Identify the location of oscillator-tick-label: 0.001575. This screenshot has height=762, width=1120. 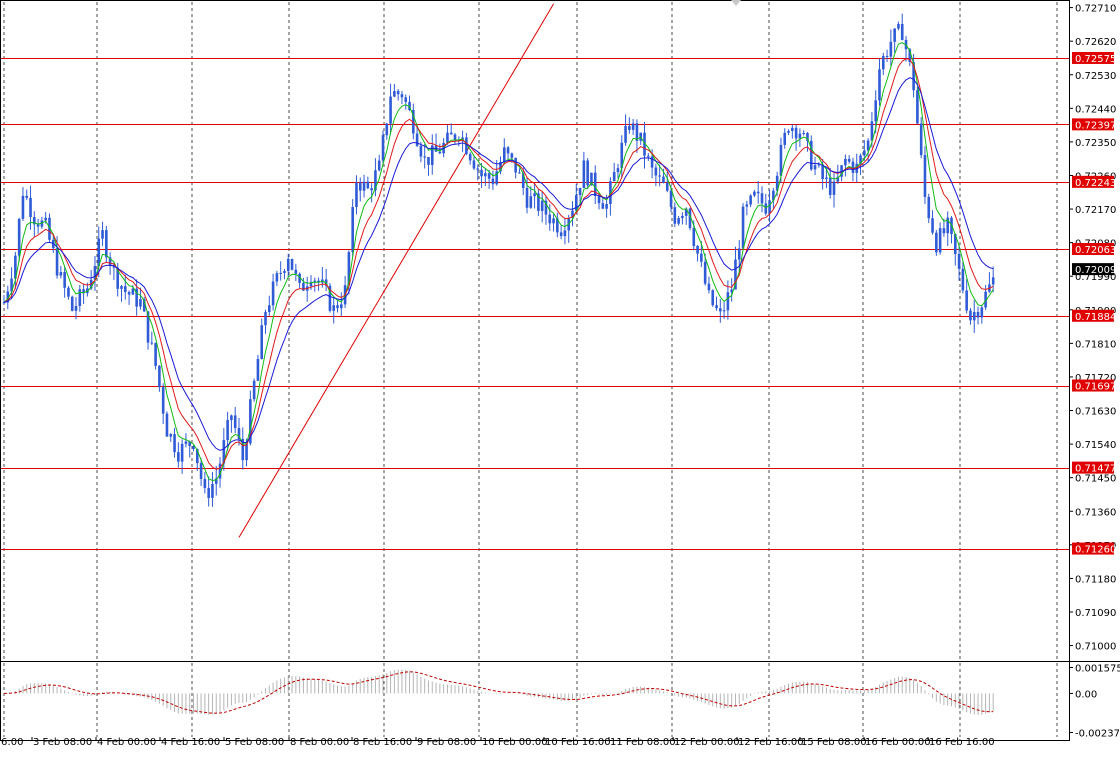
(1097, 669).